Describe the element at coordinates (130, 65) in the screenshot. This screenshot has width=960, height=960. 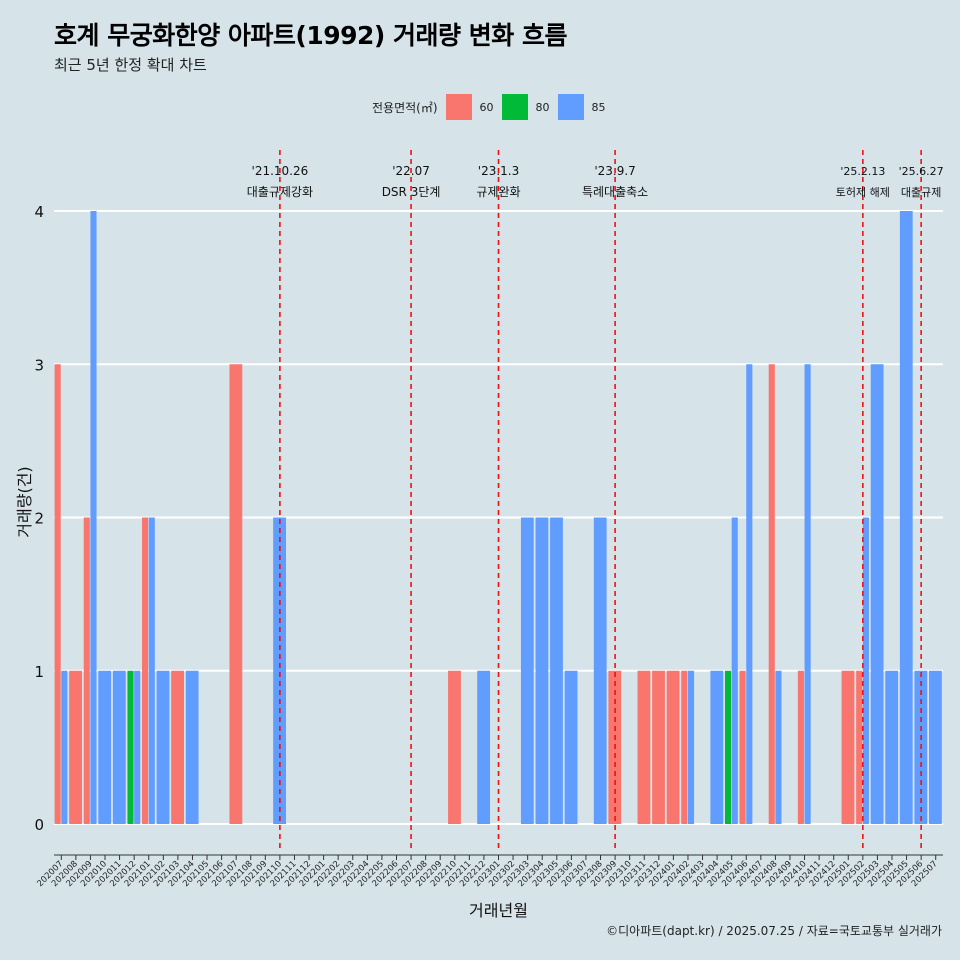
I see `chart-subtitle: 최근 5년 한정 확대 차트` at that location.